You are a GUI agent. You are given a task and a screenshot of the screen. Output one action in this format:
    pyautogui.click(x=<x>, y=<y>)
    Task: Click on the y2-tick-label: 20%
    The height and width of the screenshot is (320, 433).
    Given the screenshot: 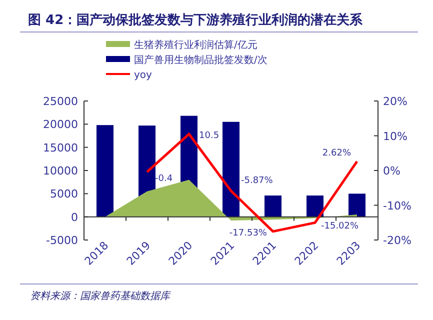 What is the action you would take?
    pyautogui.click(x=395, y=101)
    